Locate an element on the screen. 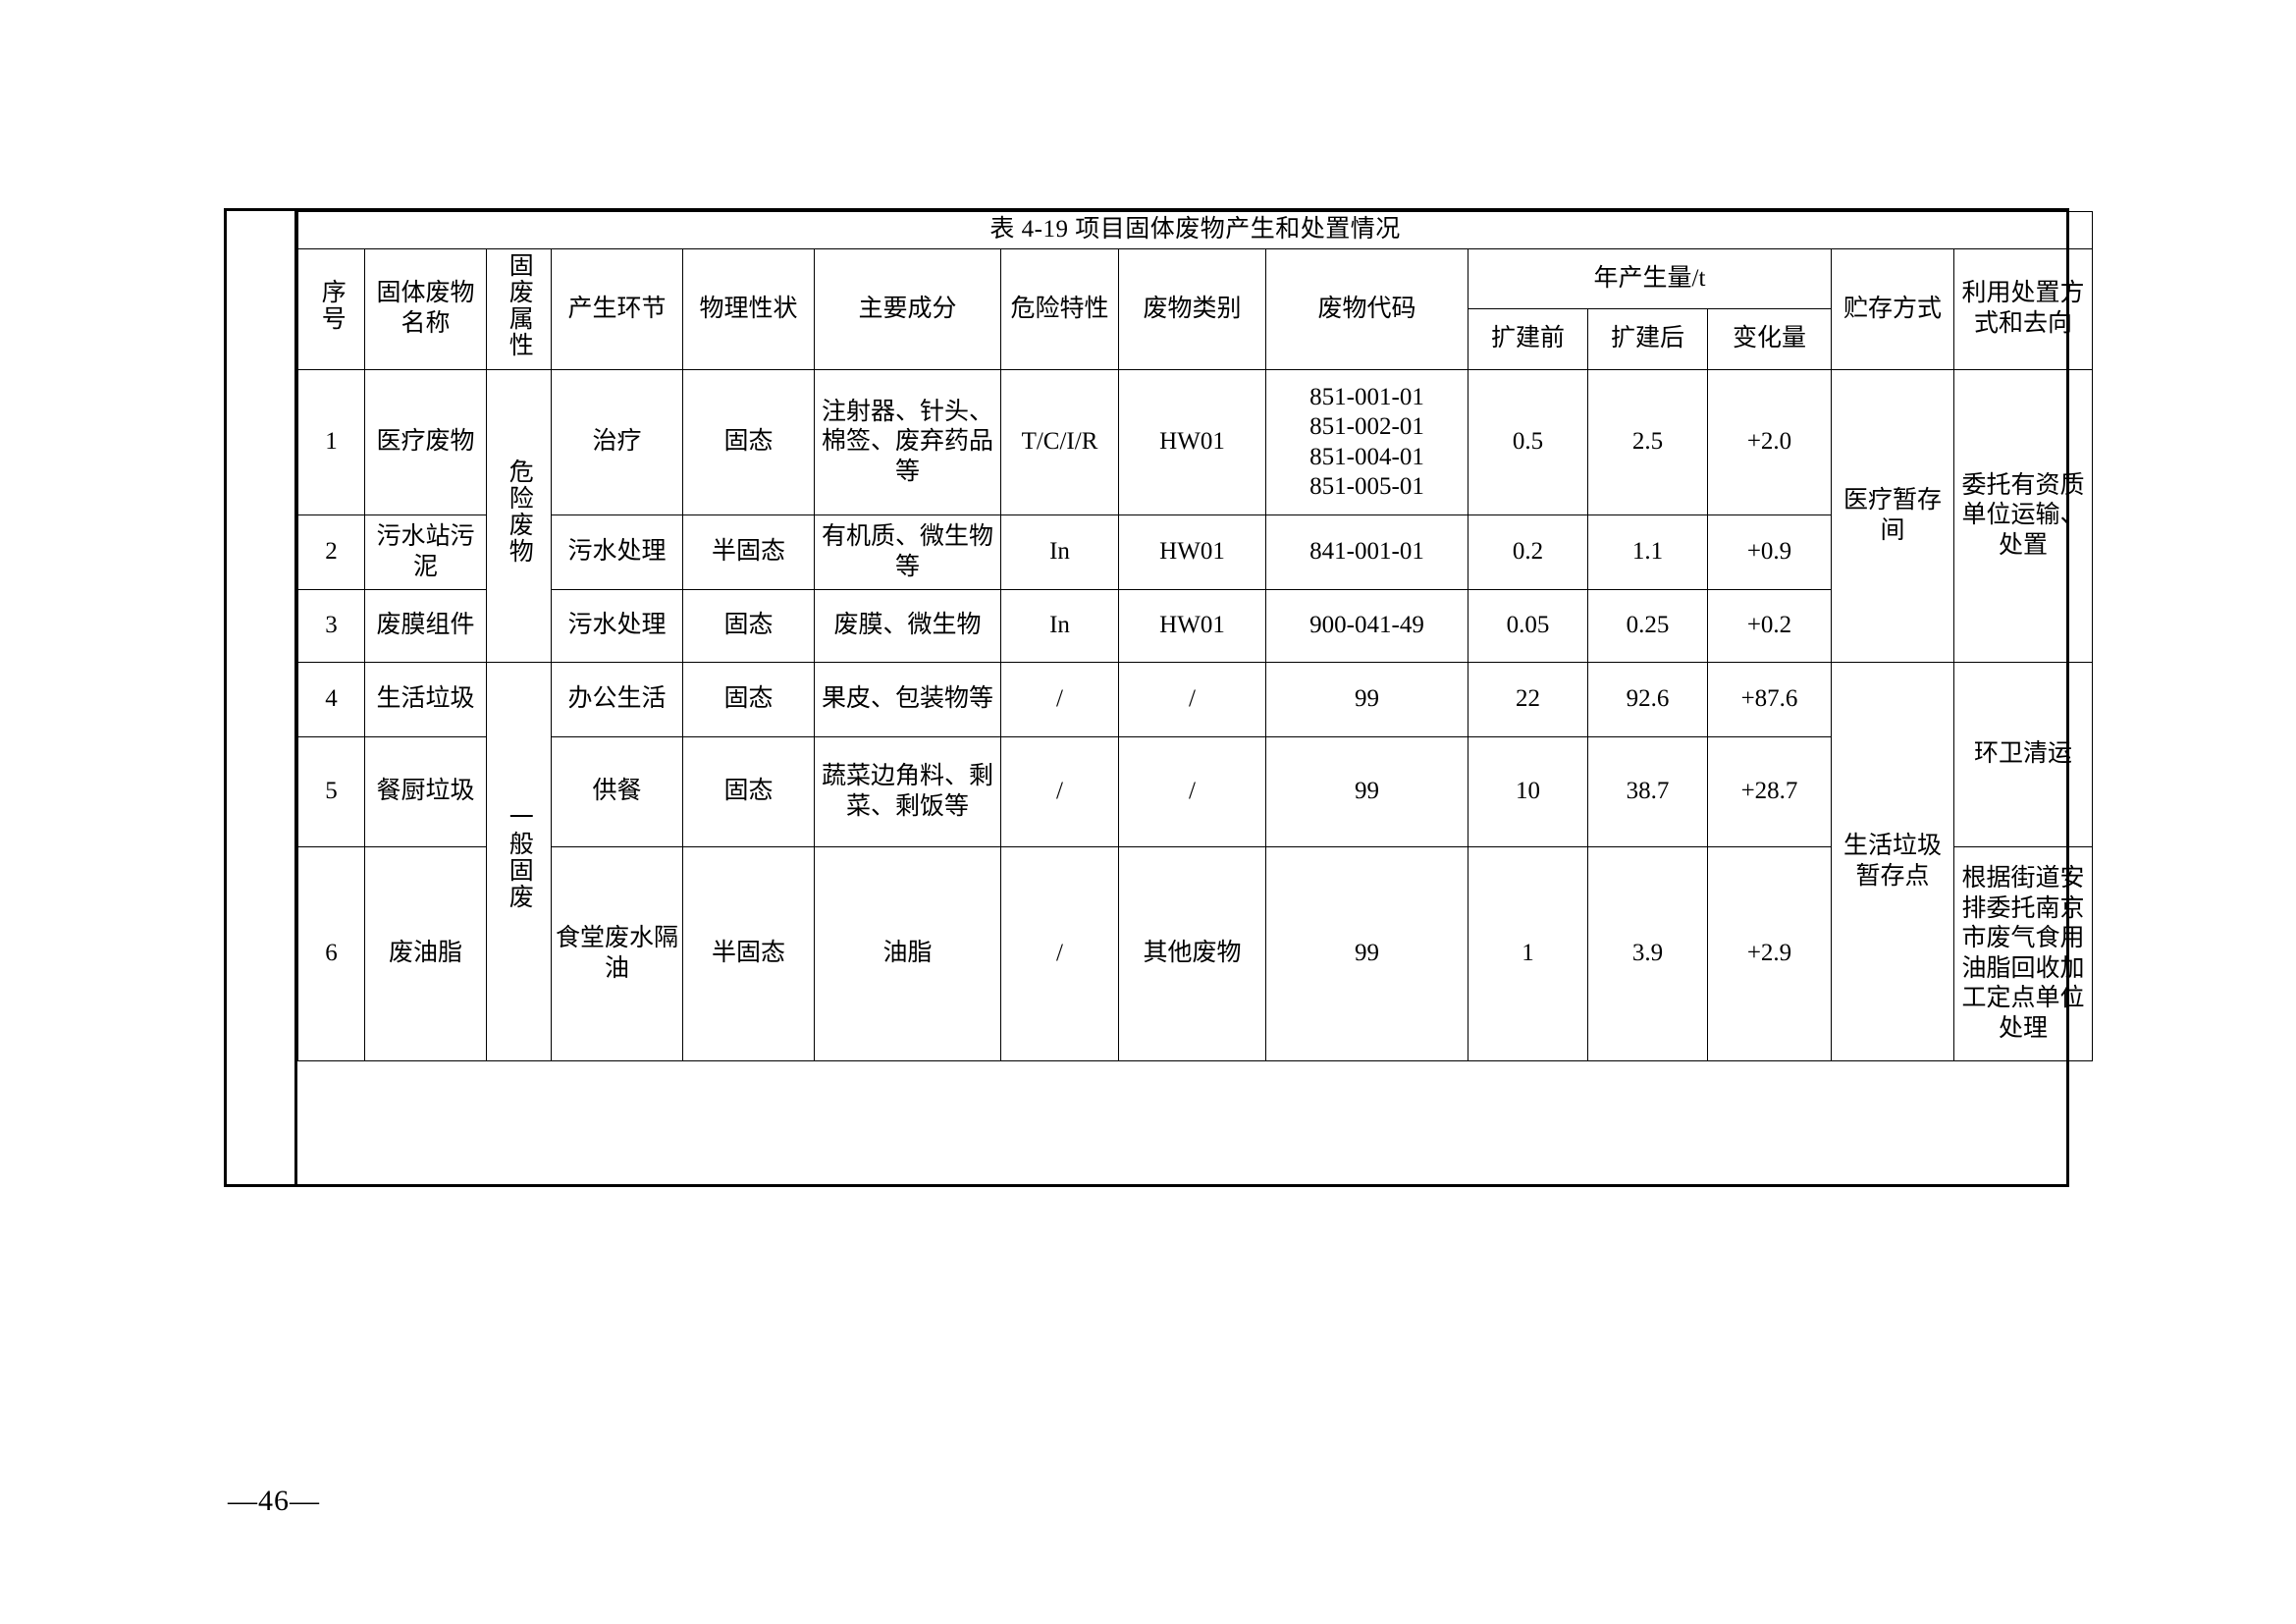  cell-disposal-qualified-unit: 委托有资质单位运输、处置 is located at coordinates (2023, 516).